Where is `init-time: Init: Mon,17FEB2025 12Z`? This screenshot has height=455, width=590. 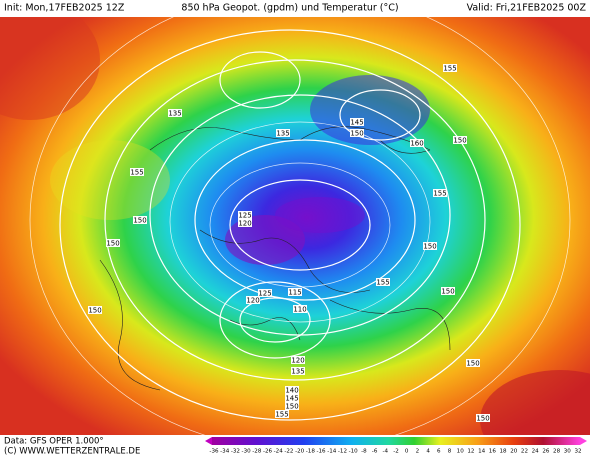
init-time: Init: Mon,17FEB2025 12Z is located at coordinates (64, 8).